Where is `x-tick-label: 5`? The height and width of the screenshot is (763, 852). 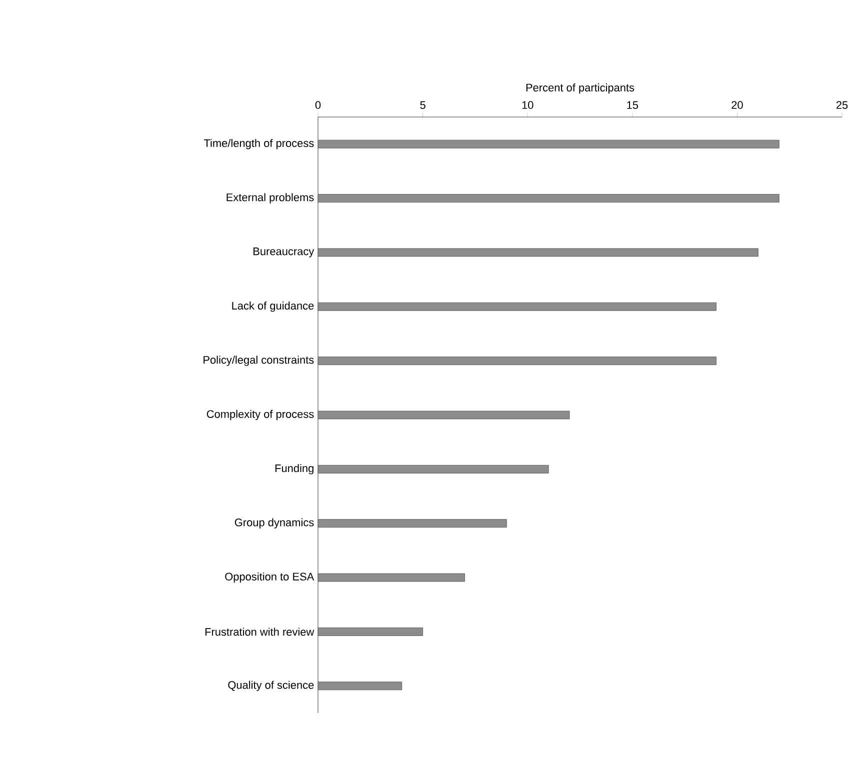
x-tick-label: 5 is located at coordinates (423, 105).